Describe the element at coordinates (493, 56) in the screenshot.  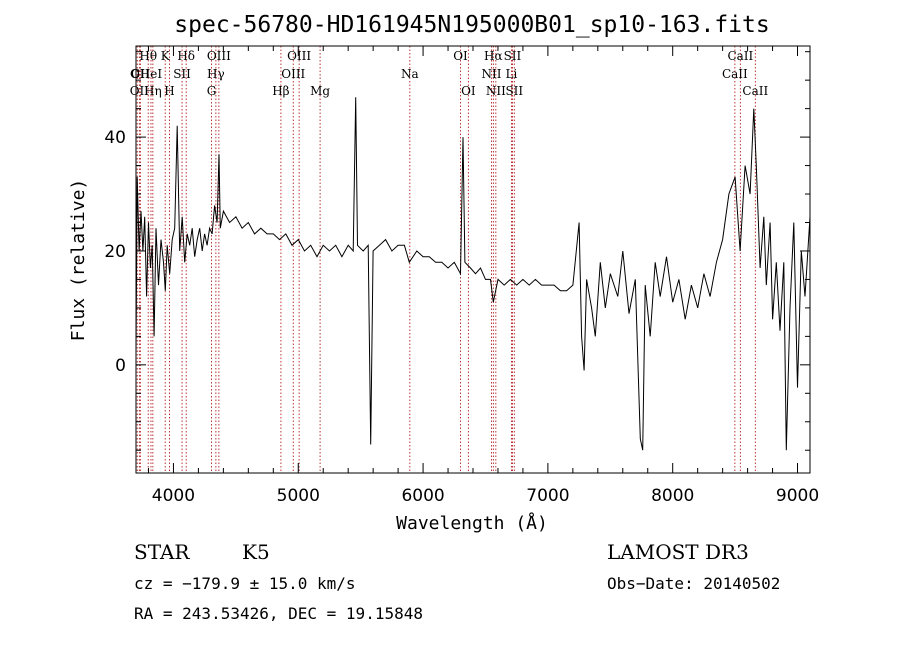
I see `line-marker-label: Hα` at that location.